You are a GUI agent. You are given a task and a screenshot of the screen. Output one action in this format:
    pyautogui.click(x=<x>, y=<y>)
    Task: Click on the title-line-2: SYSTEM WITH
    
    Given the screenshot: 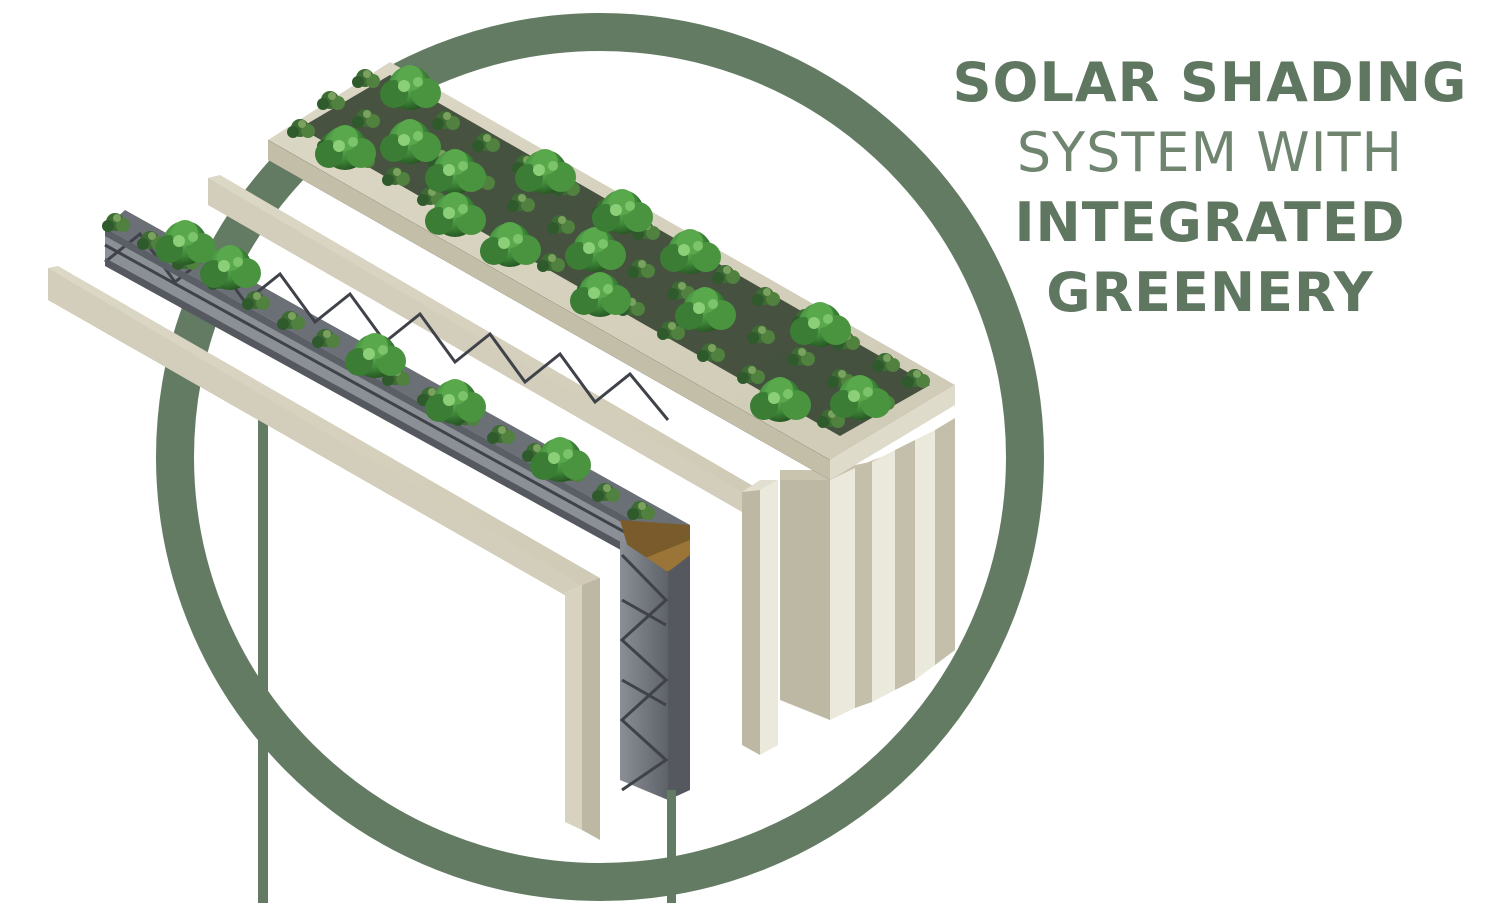 What is the action you would take?
    pyautogui.click(x=1210, y=152)
    